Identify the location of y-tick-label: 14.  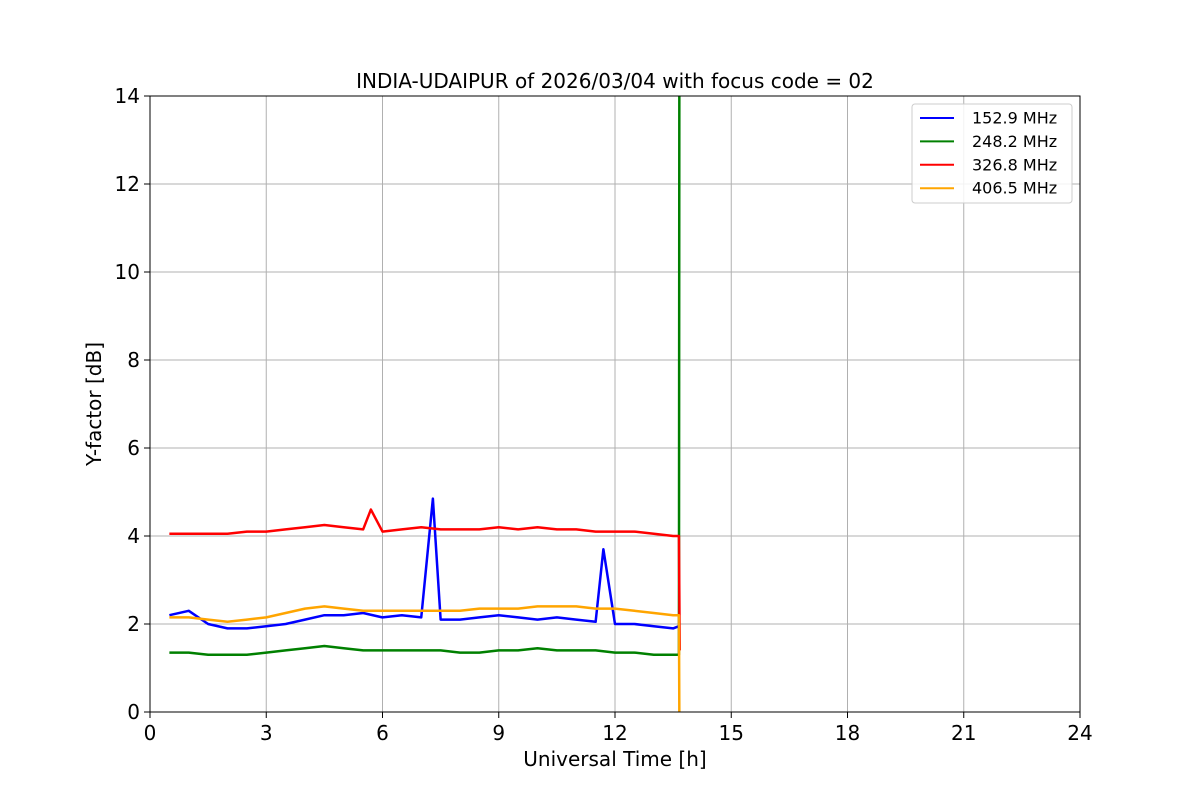
(127, 96).